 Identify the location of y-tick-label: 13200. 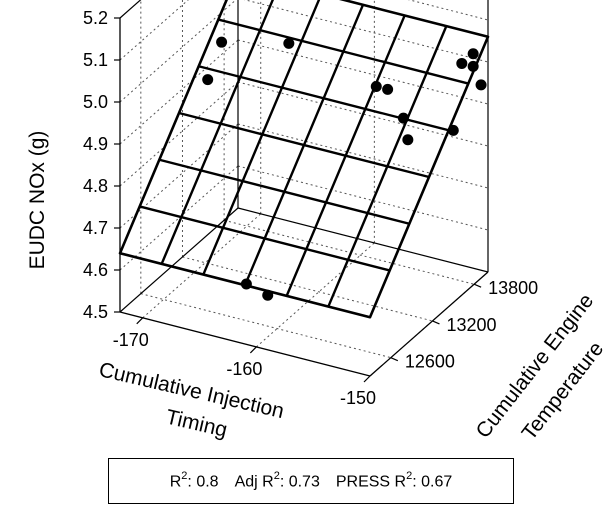
(471, 325).